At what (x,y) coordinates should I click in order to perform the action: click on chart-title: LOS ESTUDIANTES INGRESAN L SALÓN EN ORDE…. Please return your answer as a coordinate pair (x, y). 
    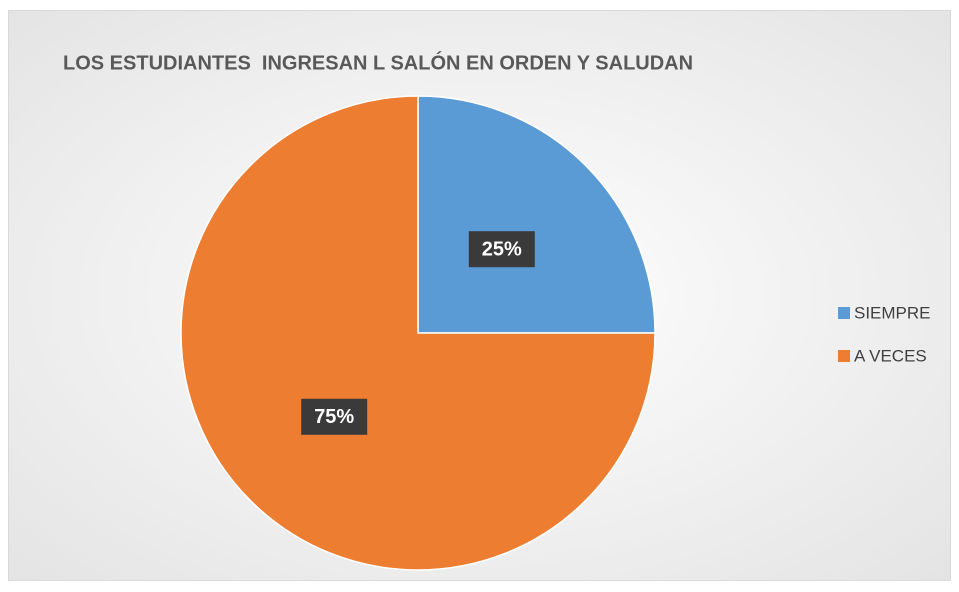
    Looking at the image, I should click on (378, 62).